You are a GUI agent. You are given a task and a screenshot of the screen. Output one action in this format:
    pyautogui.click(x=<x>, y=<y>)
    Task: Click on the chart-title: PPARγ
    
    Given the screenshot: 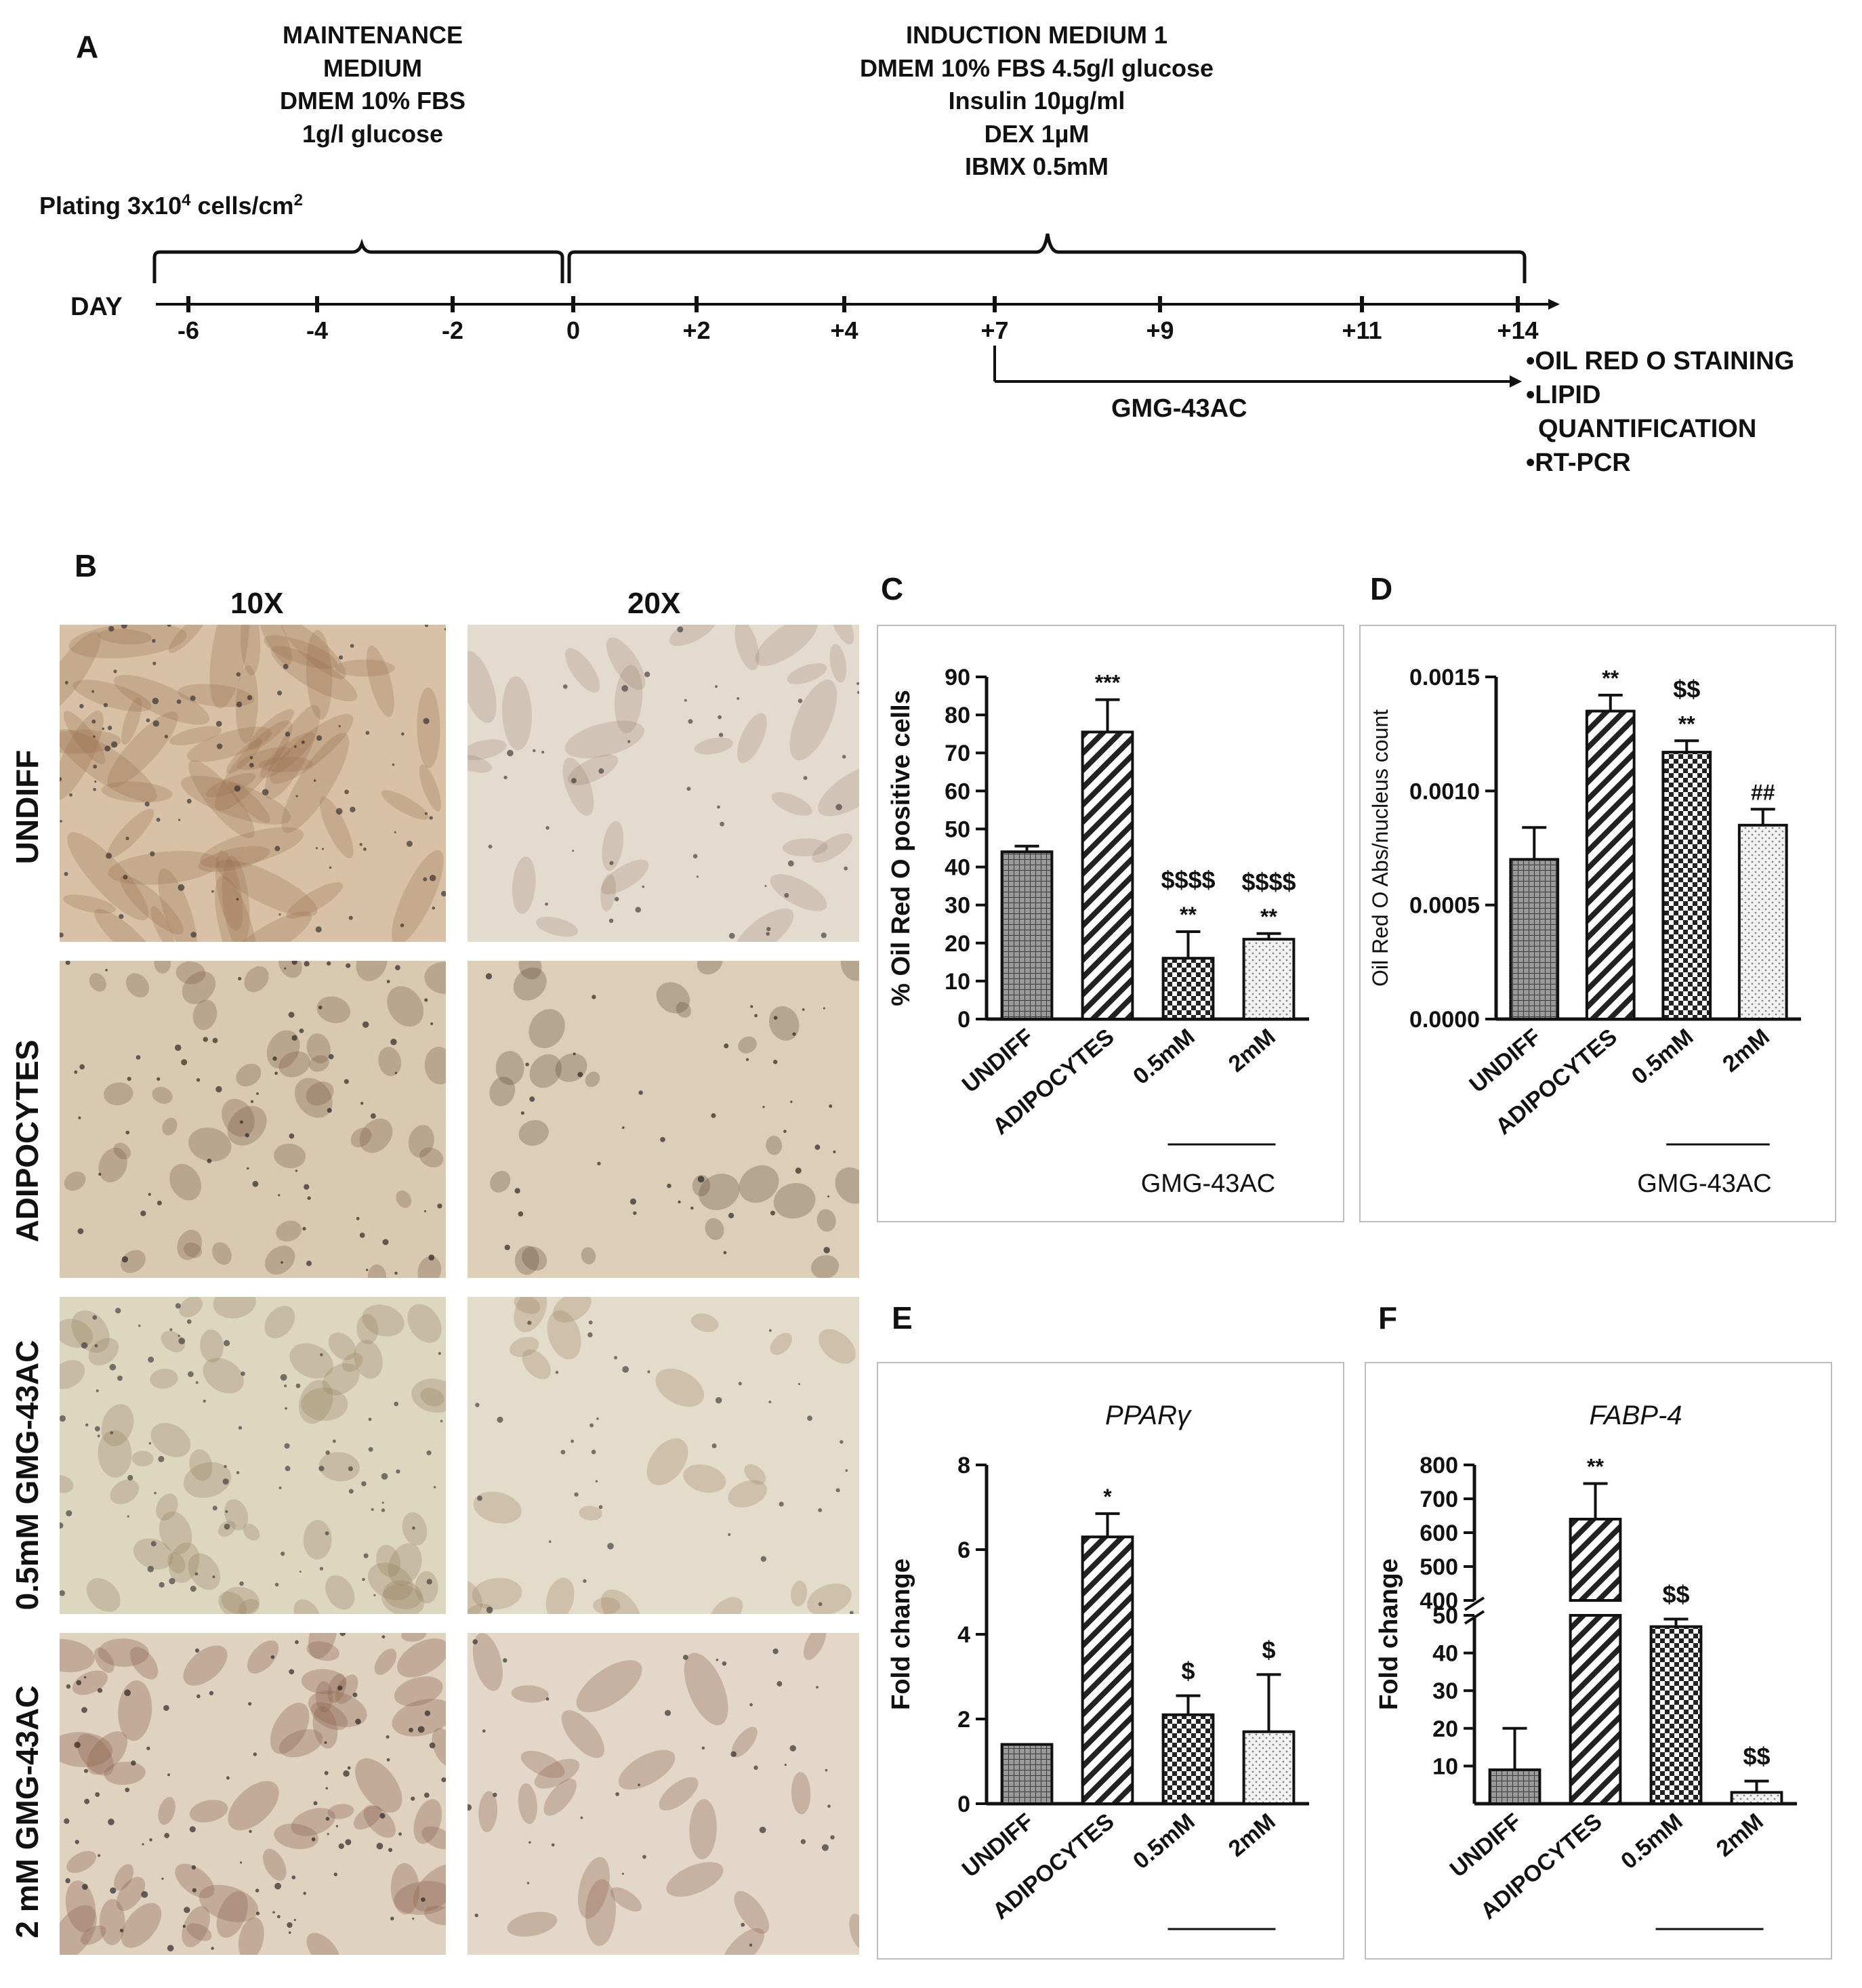 What is the action you would take?
    pyautogui.click(x=1149, y=1415)
    